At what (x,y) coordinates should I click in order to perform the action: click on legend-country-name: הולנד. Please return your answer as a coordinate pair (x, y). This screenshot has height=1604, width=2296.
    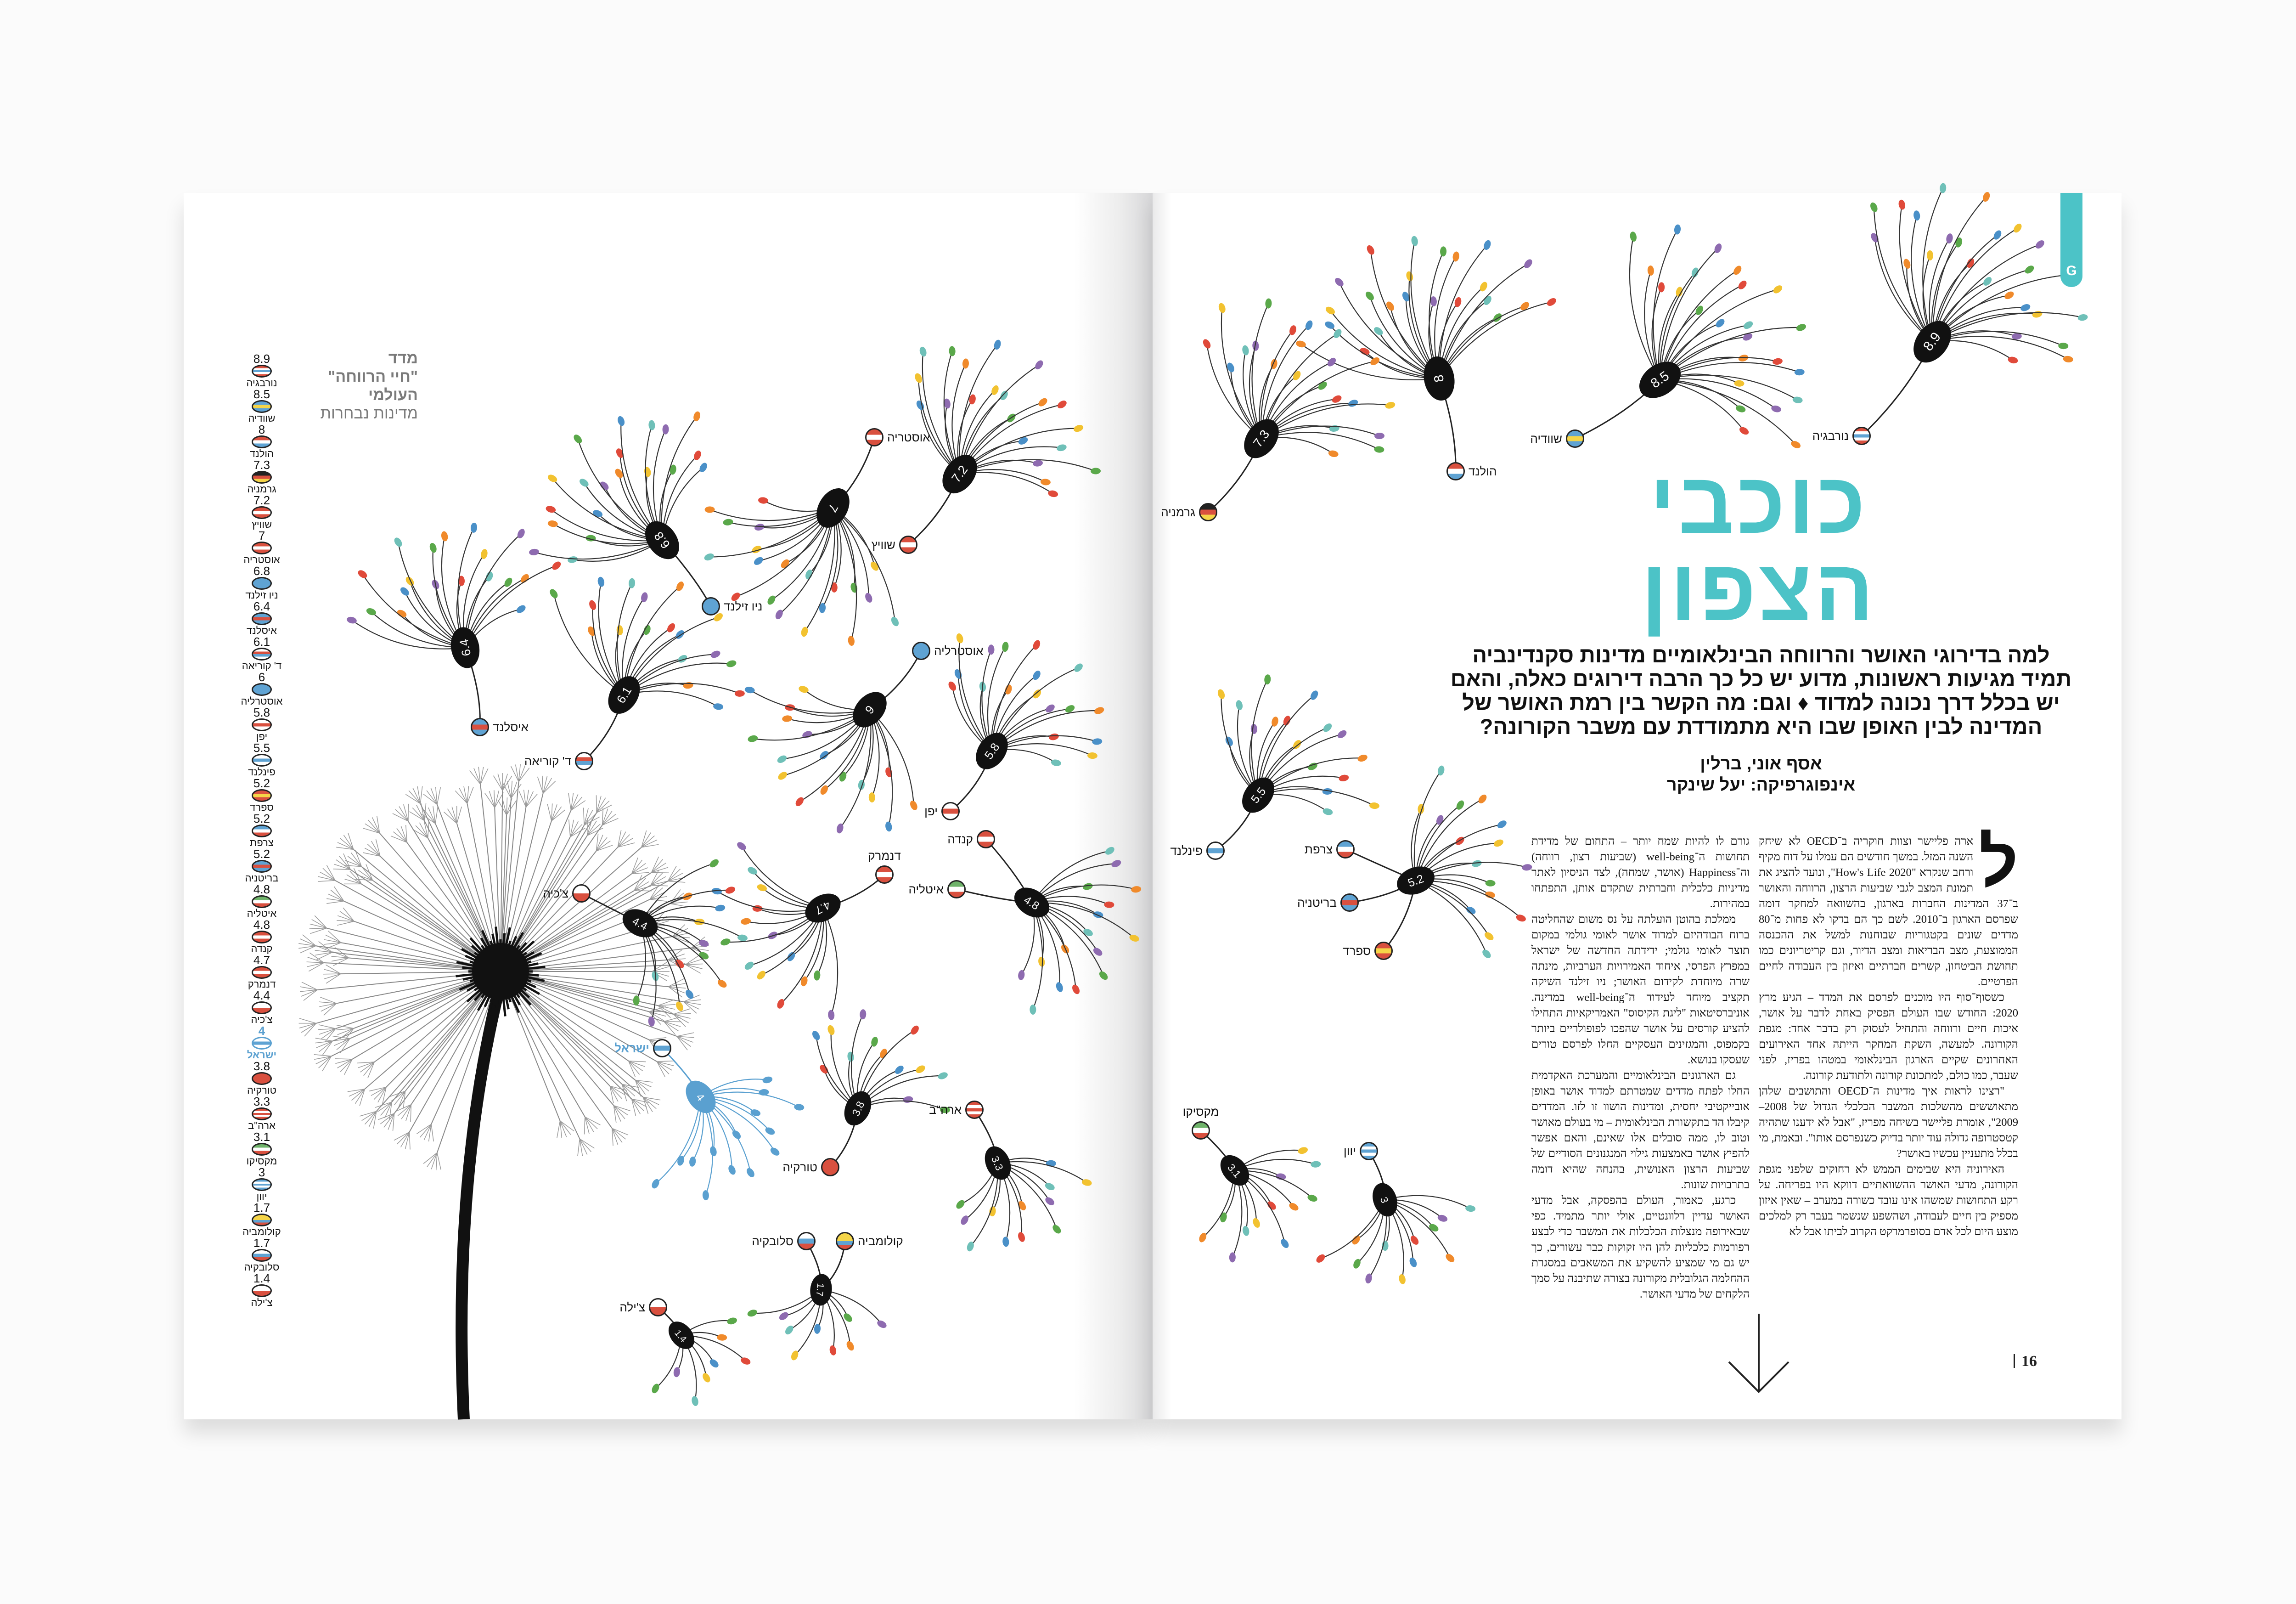
    Looking at the image, I should click on (261, 453).